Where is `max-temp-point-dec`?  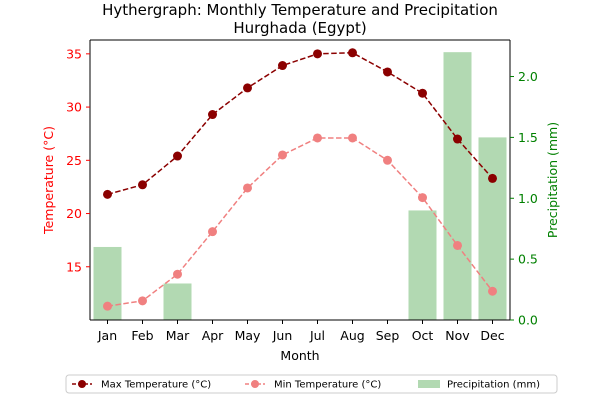
max-temp-point-dec is located at coordinates (492, 178).